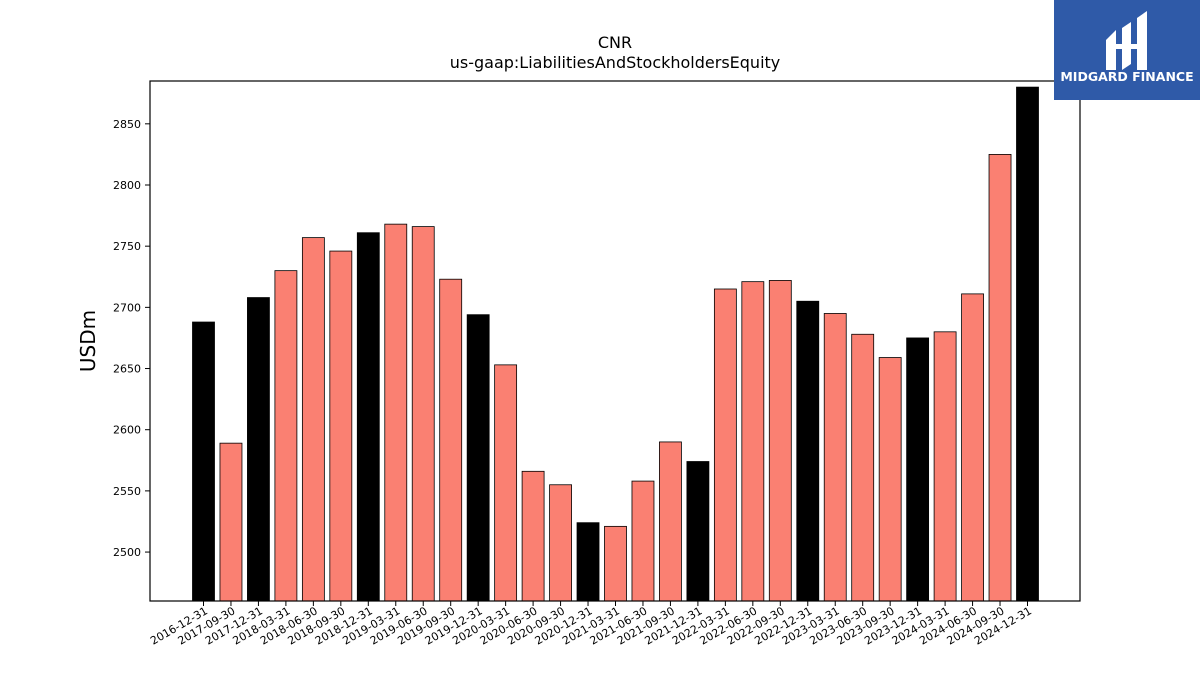  What do you see at coordinates (131, 338) in the screenshot?
I see `y-axis-ticks: 2500 2550 2600 2650 2700 2750 2800 2850` at bounding box center [131, 338].